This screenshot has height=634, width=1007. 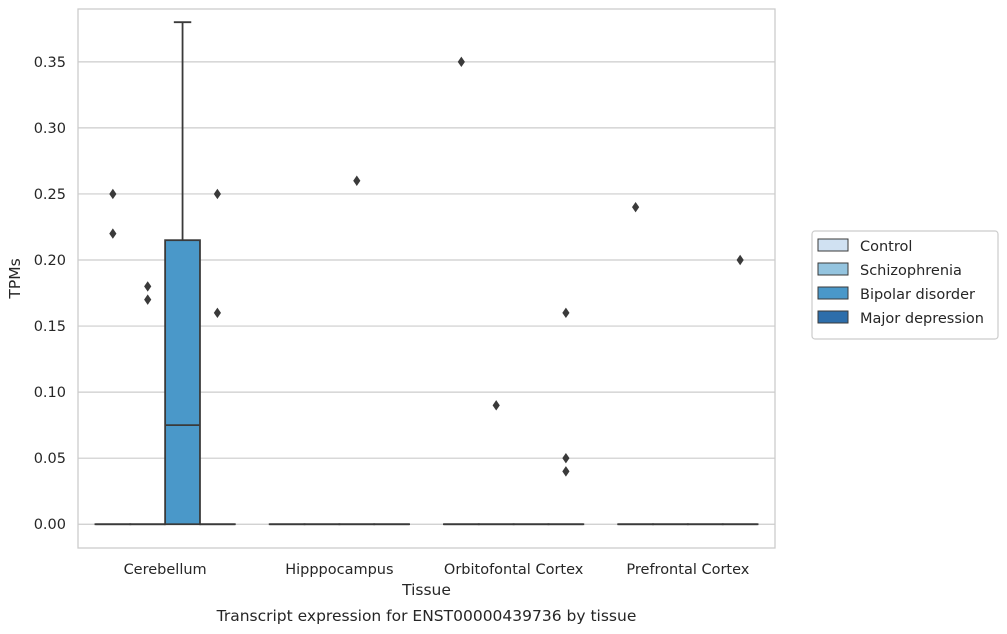 What do you see at coordinates (50, 459) in the screenshot?
I see `y-tick-label: 0.05` at bounding box center [50, 459].